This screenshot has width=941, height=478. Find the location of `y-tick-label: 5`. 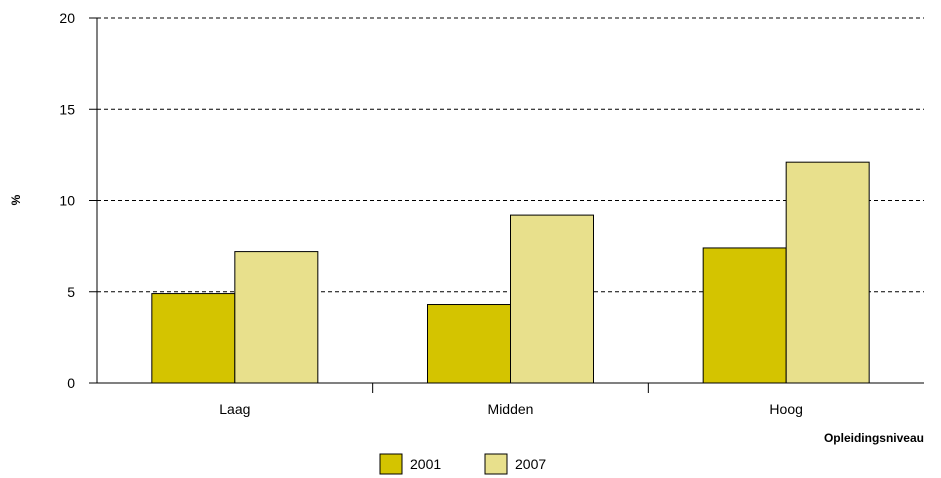

y-tick-label: 5 is located at coordinates (71, 292).